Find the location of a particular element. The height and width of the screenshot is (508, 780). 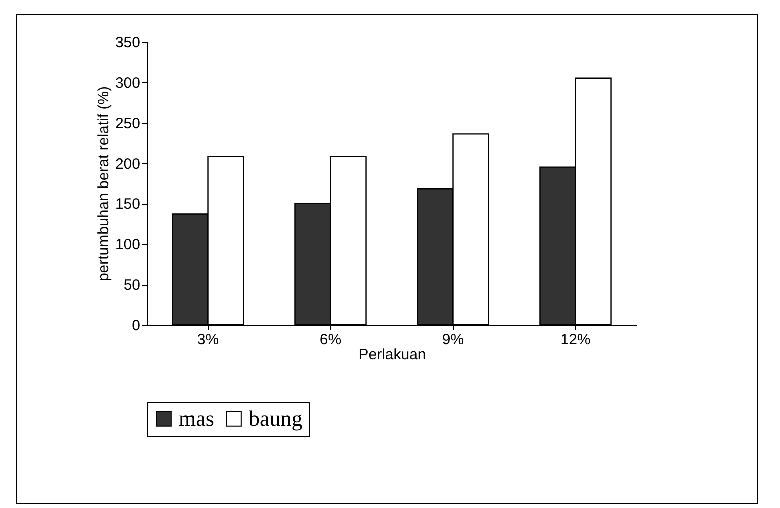

x-axis-title: Perlakuan is located at coordinates (392, 355).